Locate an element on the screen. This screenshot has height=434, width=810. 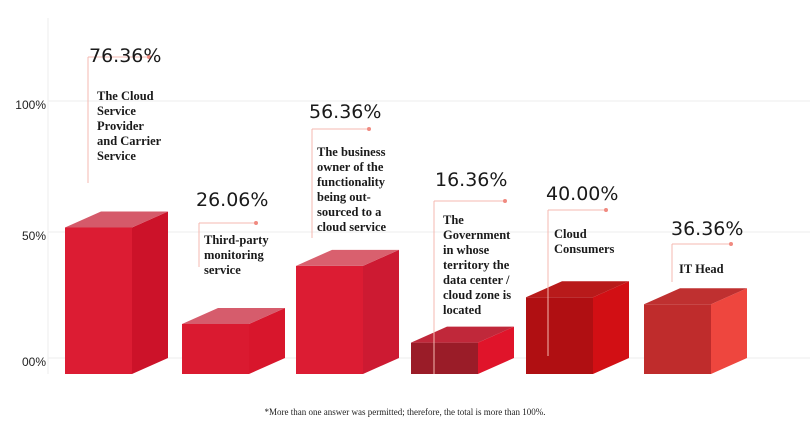
y-tick-label: 100% is located at coordinates (30, 105).